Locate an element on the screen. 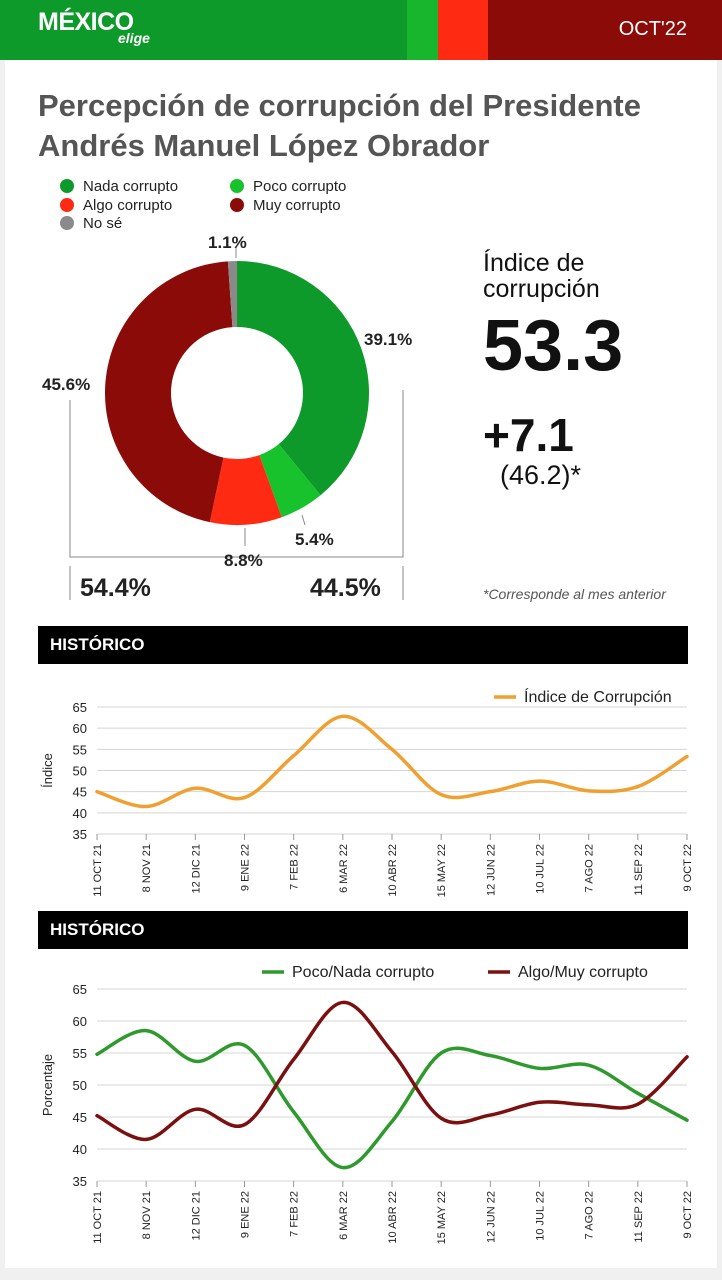 The image size is (722, 1280). legend-label: Poco/Nada corrupto is located at coordinates (363, 972).